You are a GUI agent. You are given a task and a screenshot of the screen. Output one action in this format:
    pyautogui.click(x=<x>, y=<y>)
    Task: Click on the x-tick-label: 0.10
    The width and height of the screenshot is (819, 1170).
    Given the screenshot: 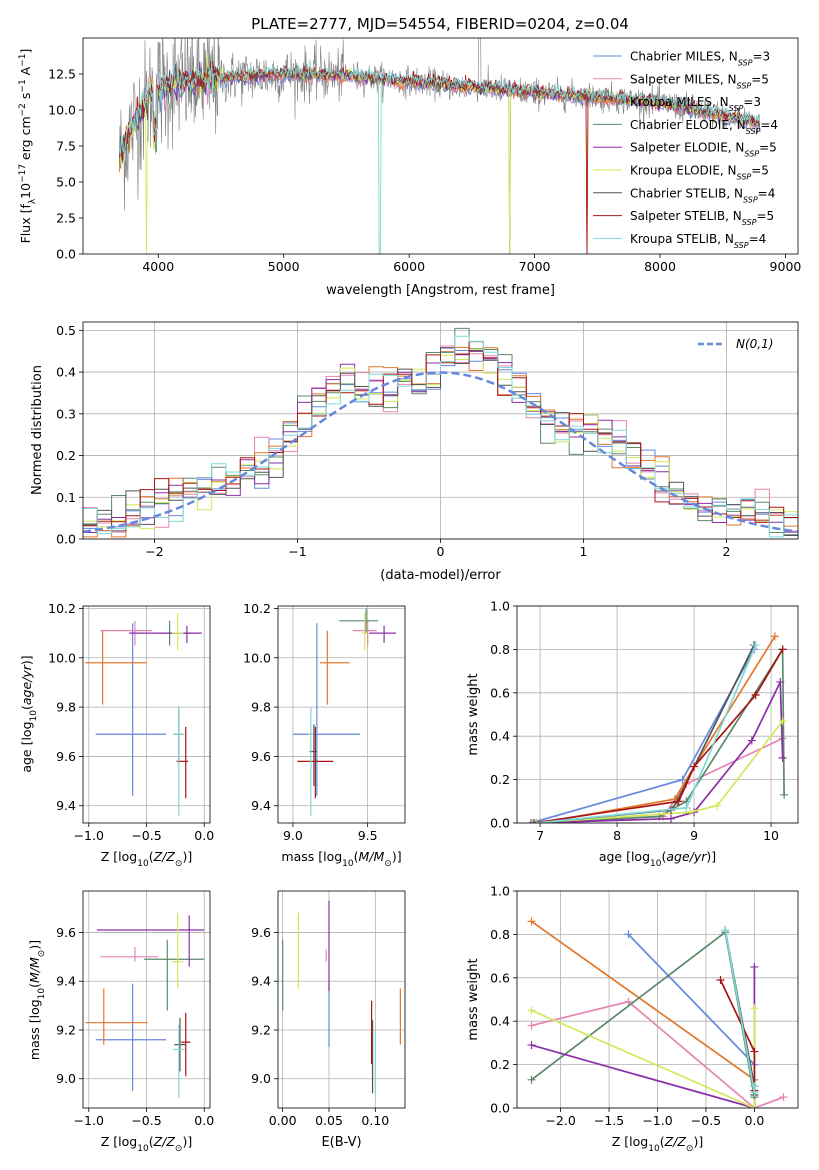 What is the action you would take?
    pyautogui.click(x=375, y=1120)
    